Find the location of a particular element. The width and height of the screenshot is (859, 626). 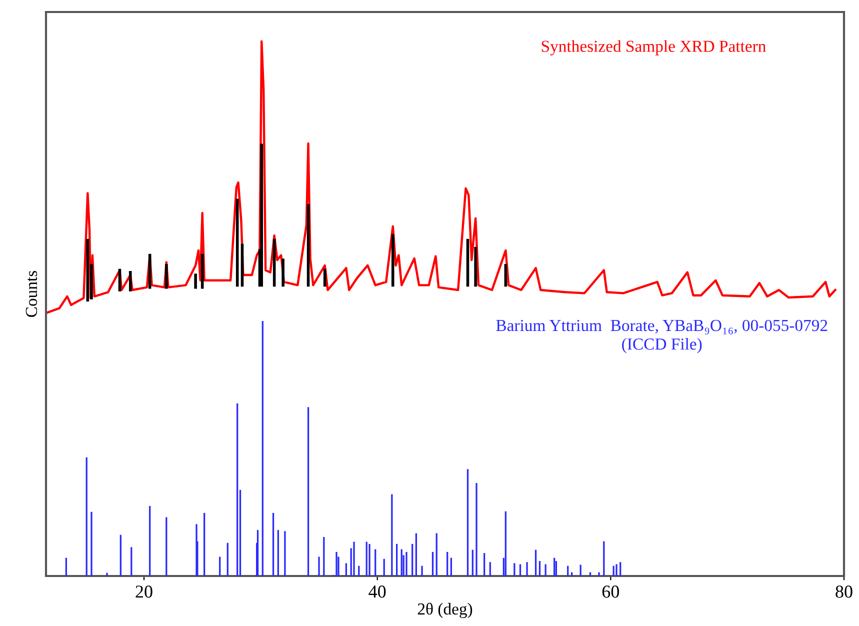

text: Synthesized Sample XRD Pattern is located at coordinates (654, 48).